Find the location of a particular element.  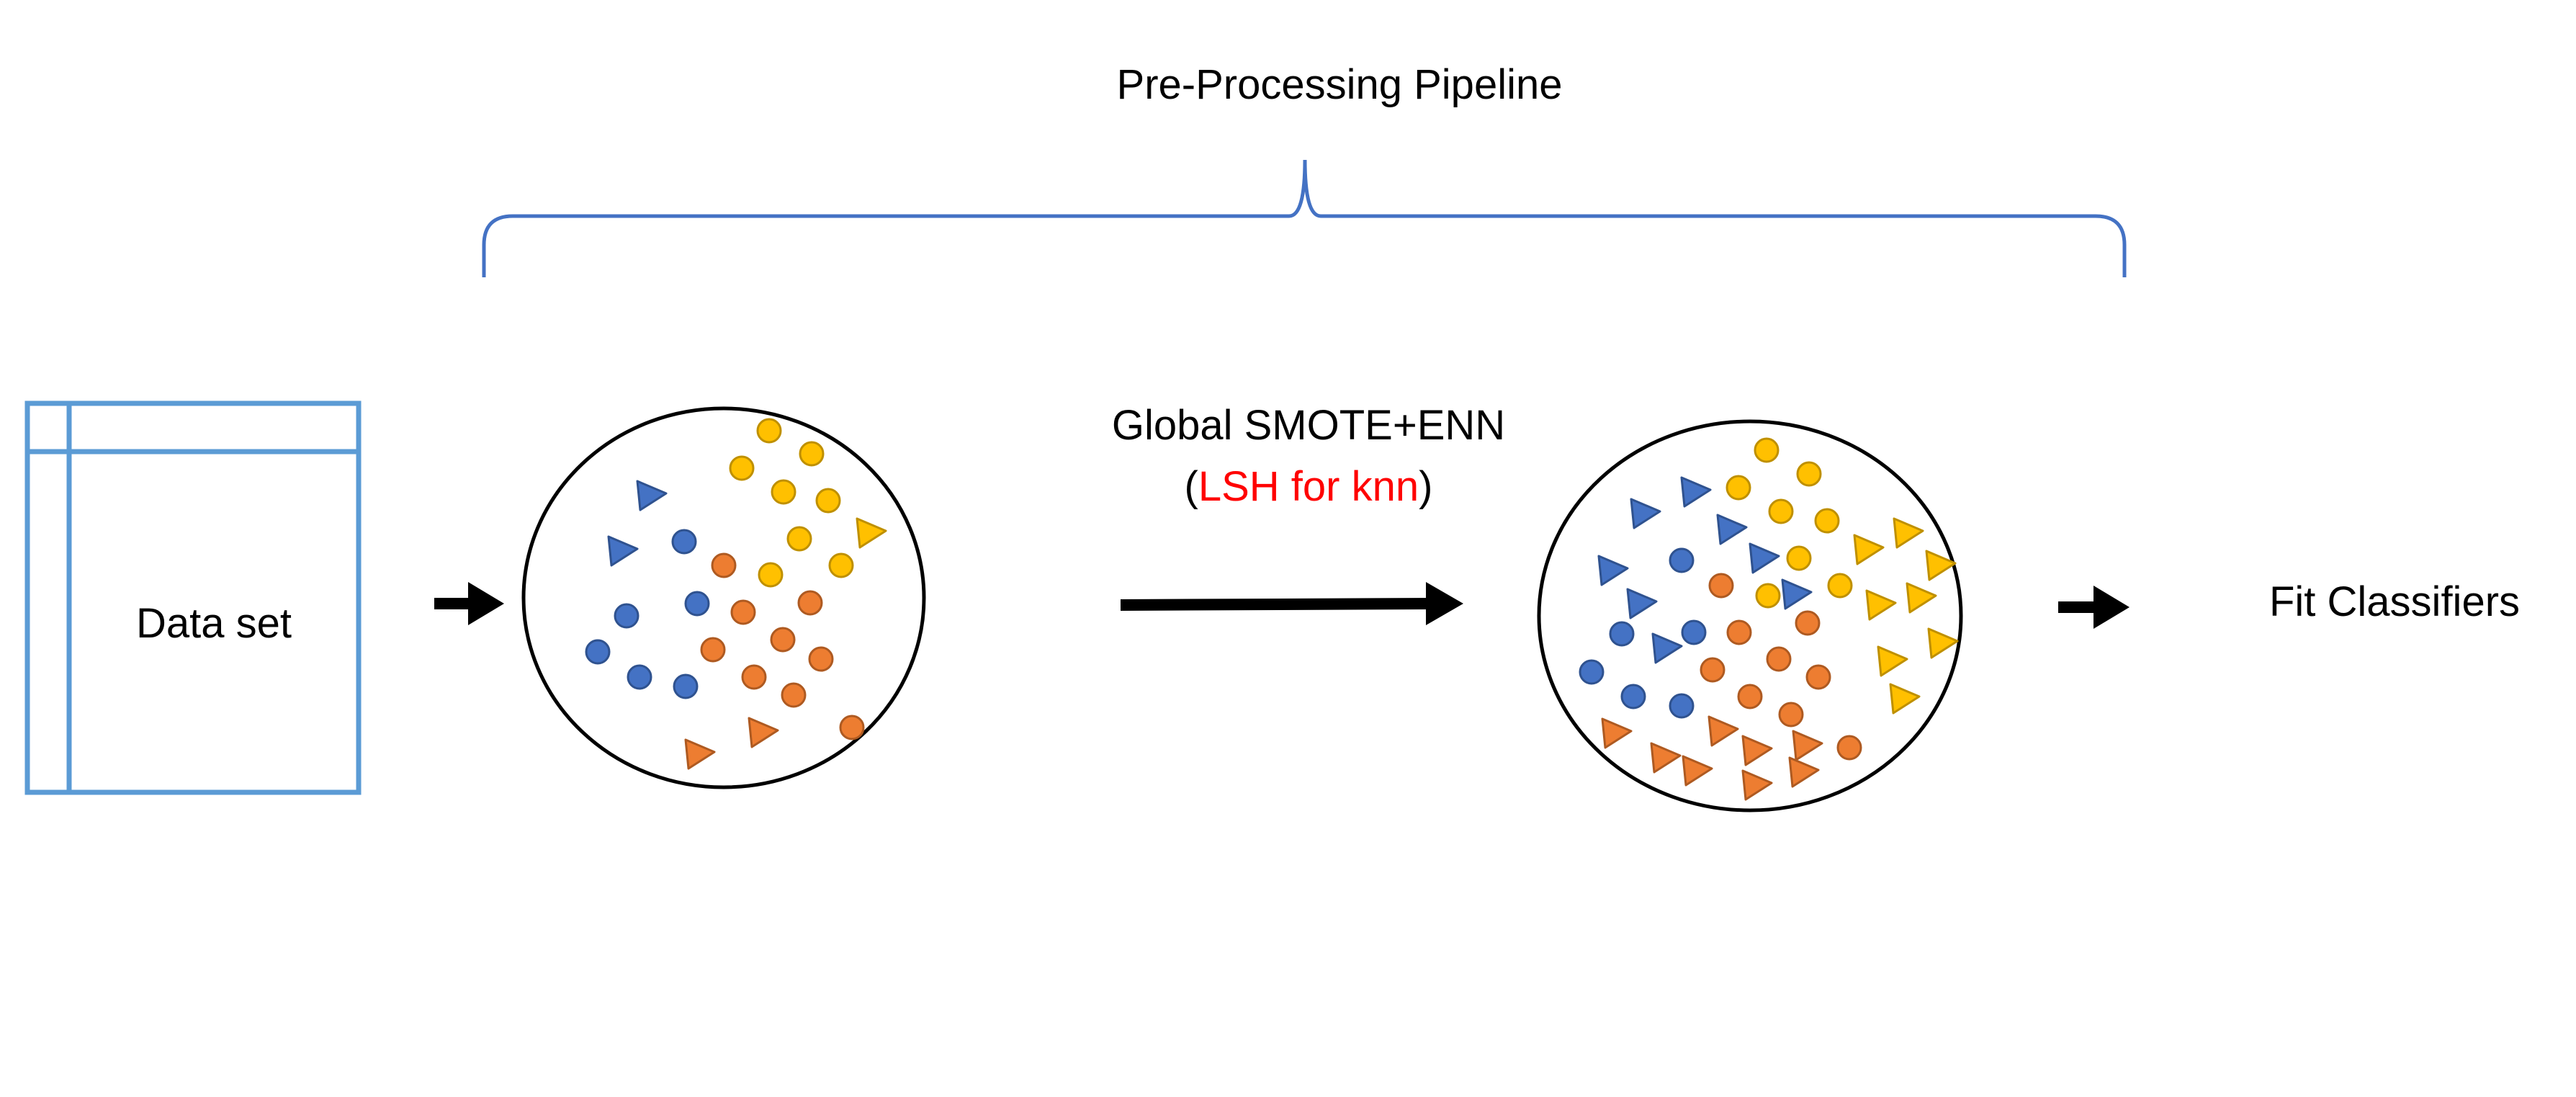

paren-close: ) is located at coordinates (1425, 487).